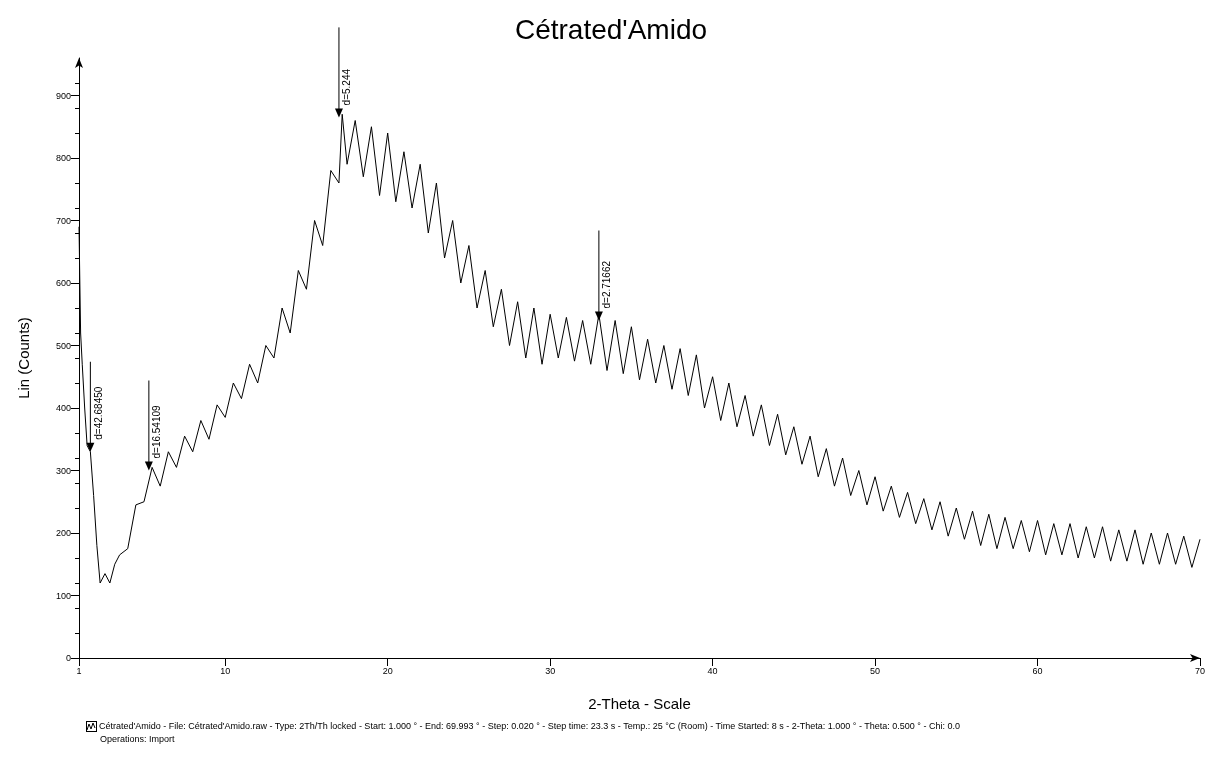 The width and height of the screenshot is (1222, 760). Describe the element at coordinates (347, 87) in the screenshot. I see `annotation: d=5.244` at that location.